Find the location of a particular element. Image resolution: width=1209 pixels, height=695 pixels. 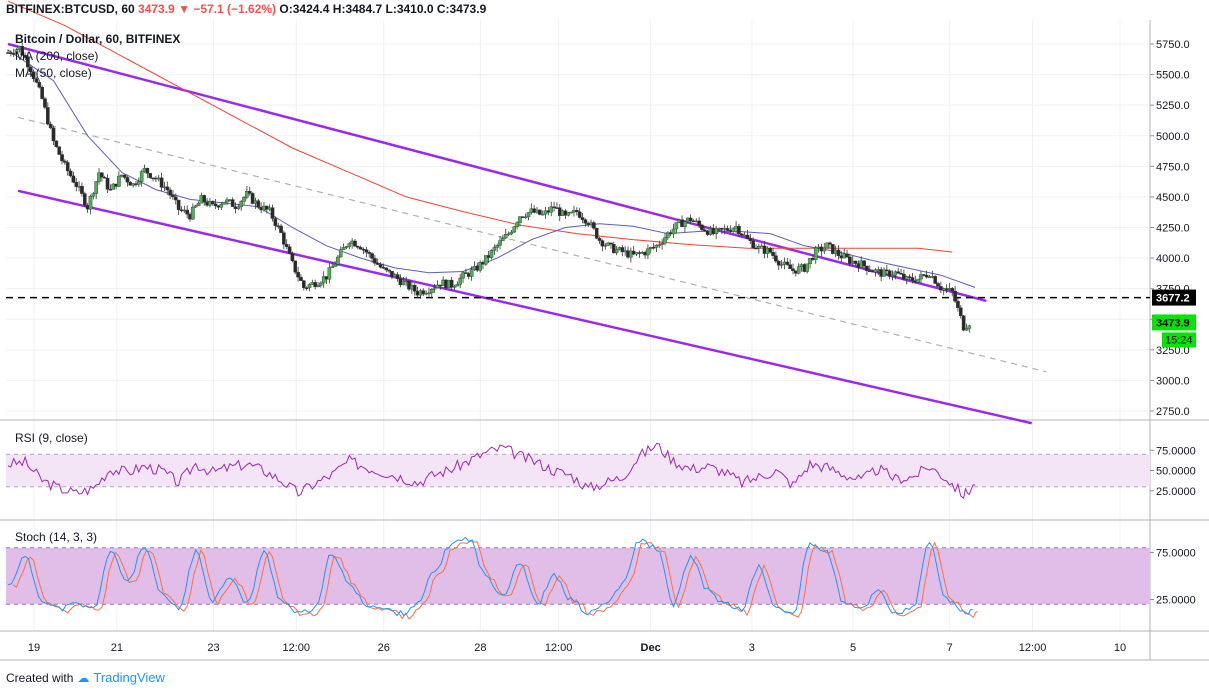

ma200-legend: MA (200, close) is located at coordinates (57, 56).